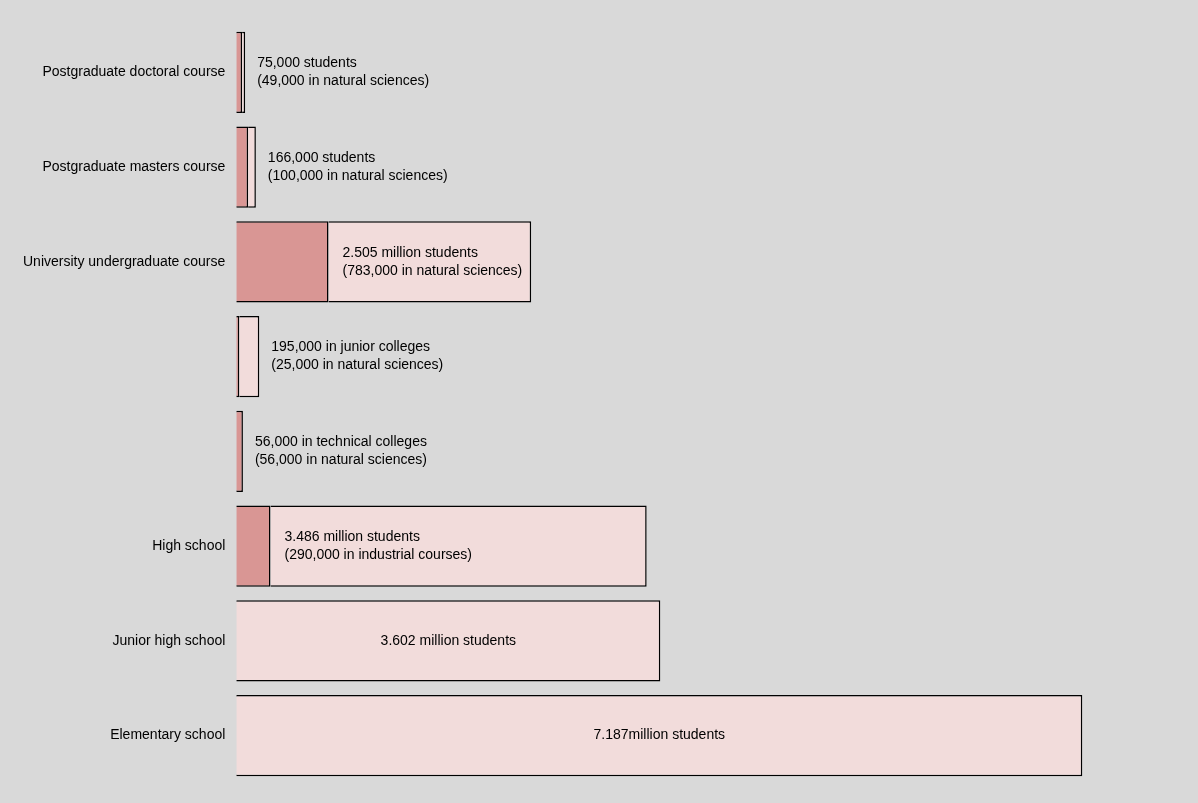 This screenshot has height=803, width=1198. What do you see at coordinates (189, 544) in the screenshot?
I see `y-tick-label: High school` at bounding box center [189, 544].